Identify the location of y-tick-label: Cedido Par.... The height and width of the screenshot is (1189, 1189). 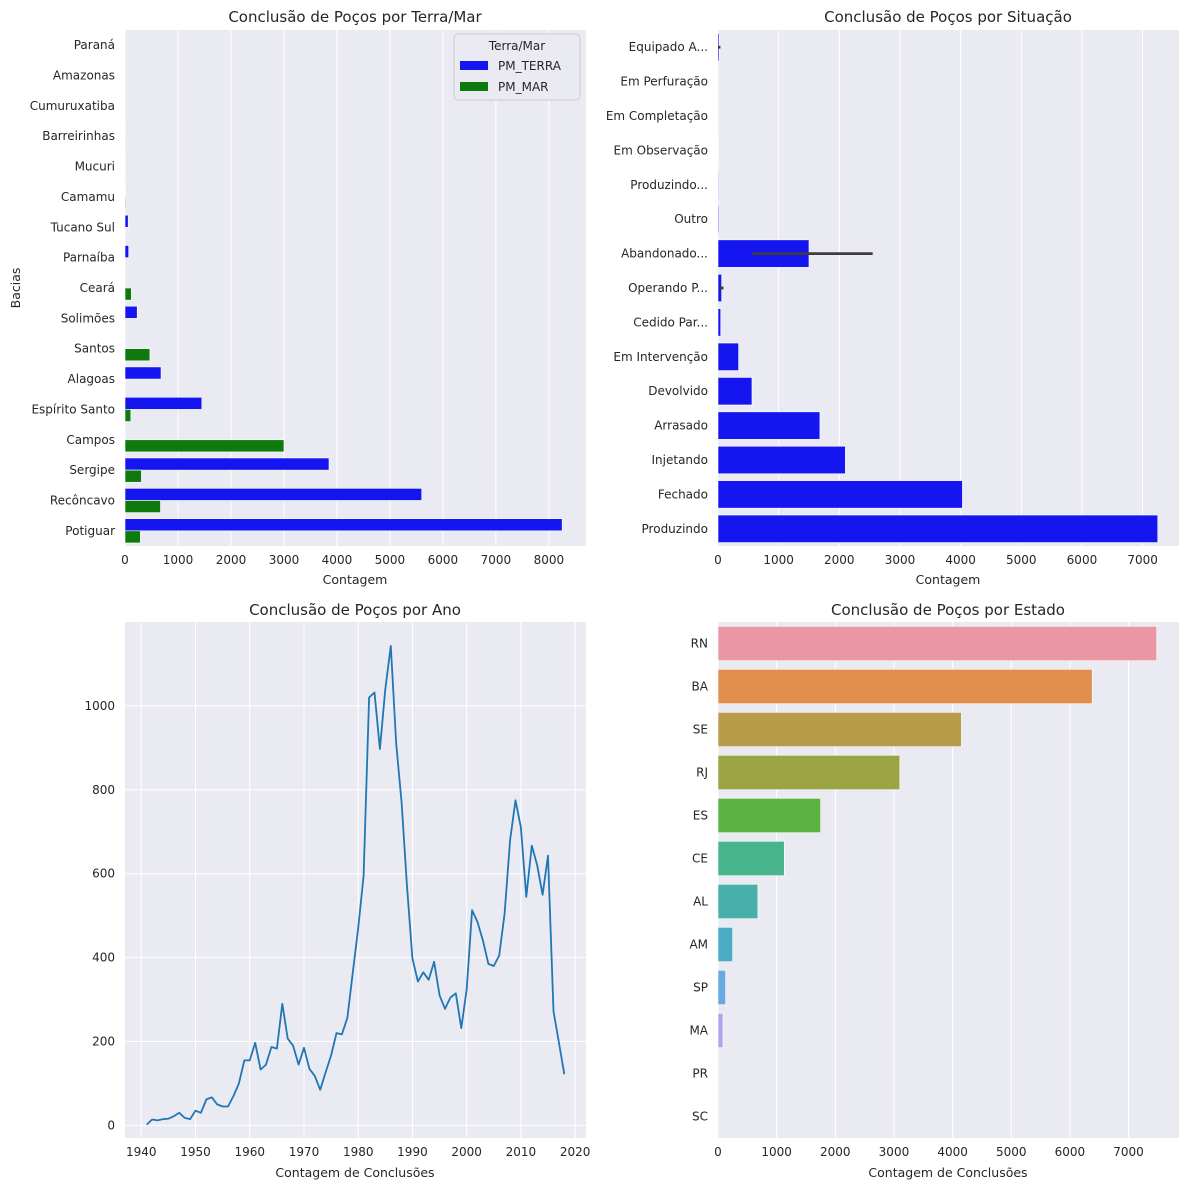
(670, 322).